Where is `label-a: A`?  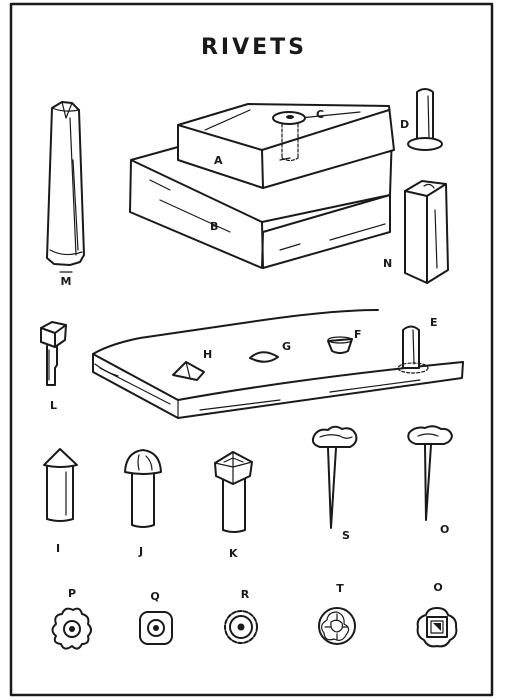 label-a: A is located at coordinates (218, 160).